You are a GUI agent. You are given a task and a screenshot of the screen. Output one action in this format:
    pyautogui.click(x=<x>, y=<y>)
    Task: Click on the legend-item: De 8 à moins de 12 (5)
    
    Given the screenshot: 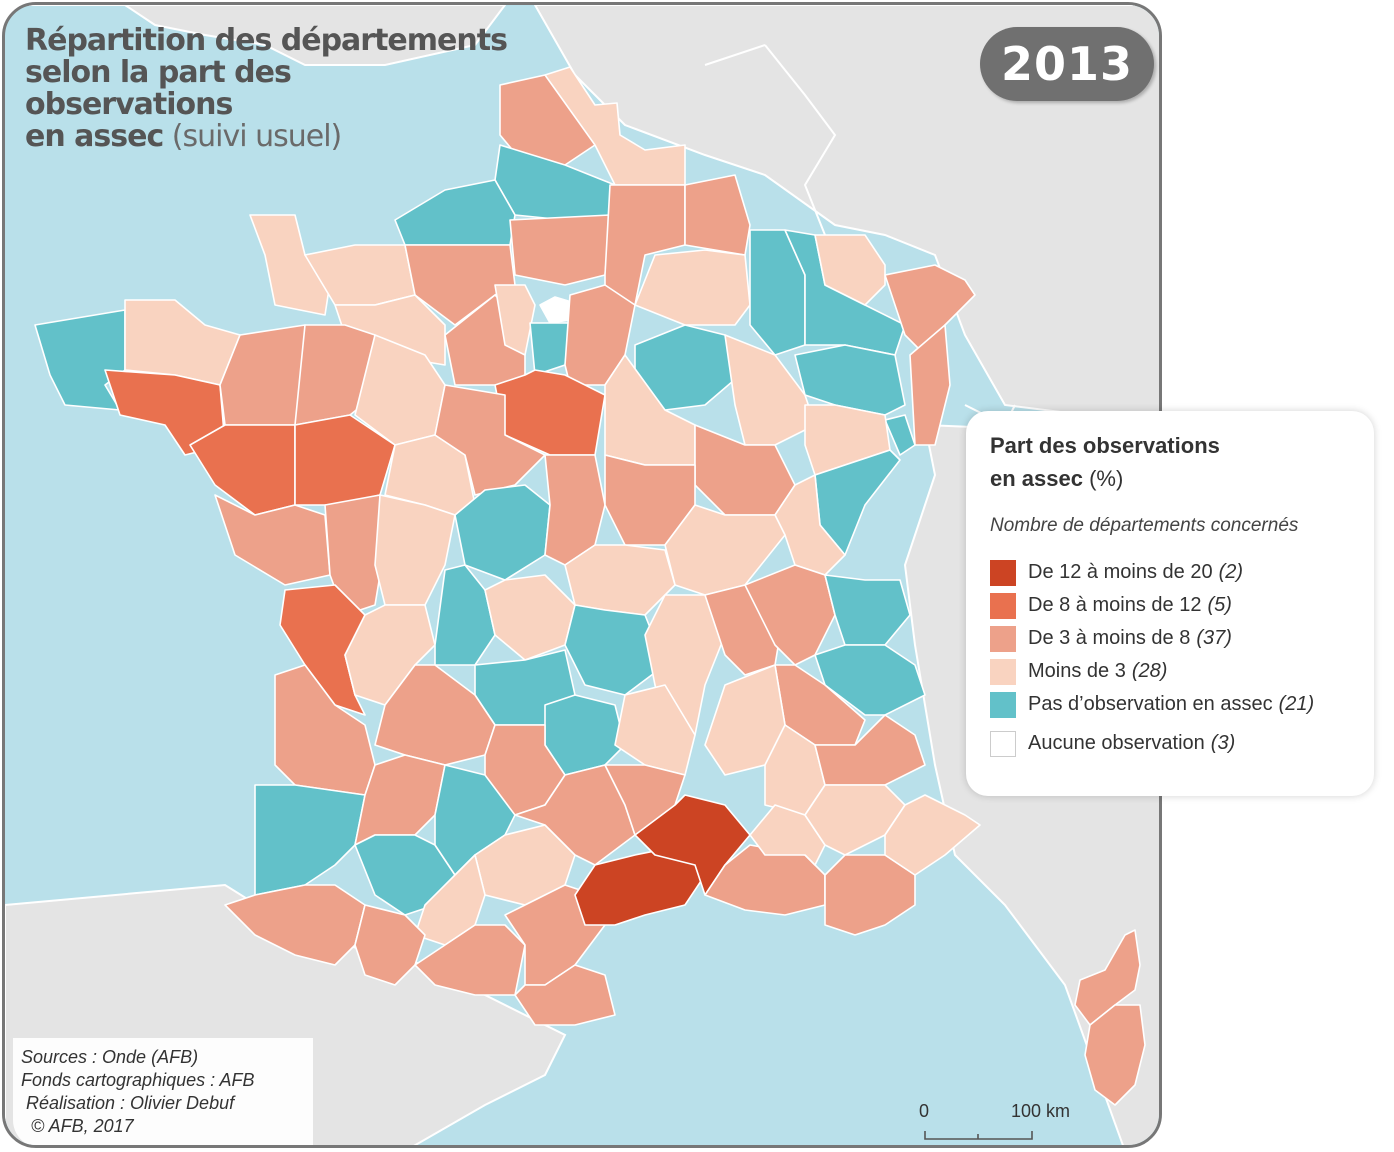 What is the action you would take?
    pyautogui.click(x=1170, y=605)
    